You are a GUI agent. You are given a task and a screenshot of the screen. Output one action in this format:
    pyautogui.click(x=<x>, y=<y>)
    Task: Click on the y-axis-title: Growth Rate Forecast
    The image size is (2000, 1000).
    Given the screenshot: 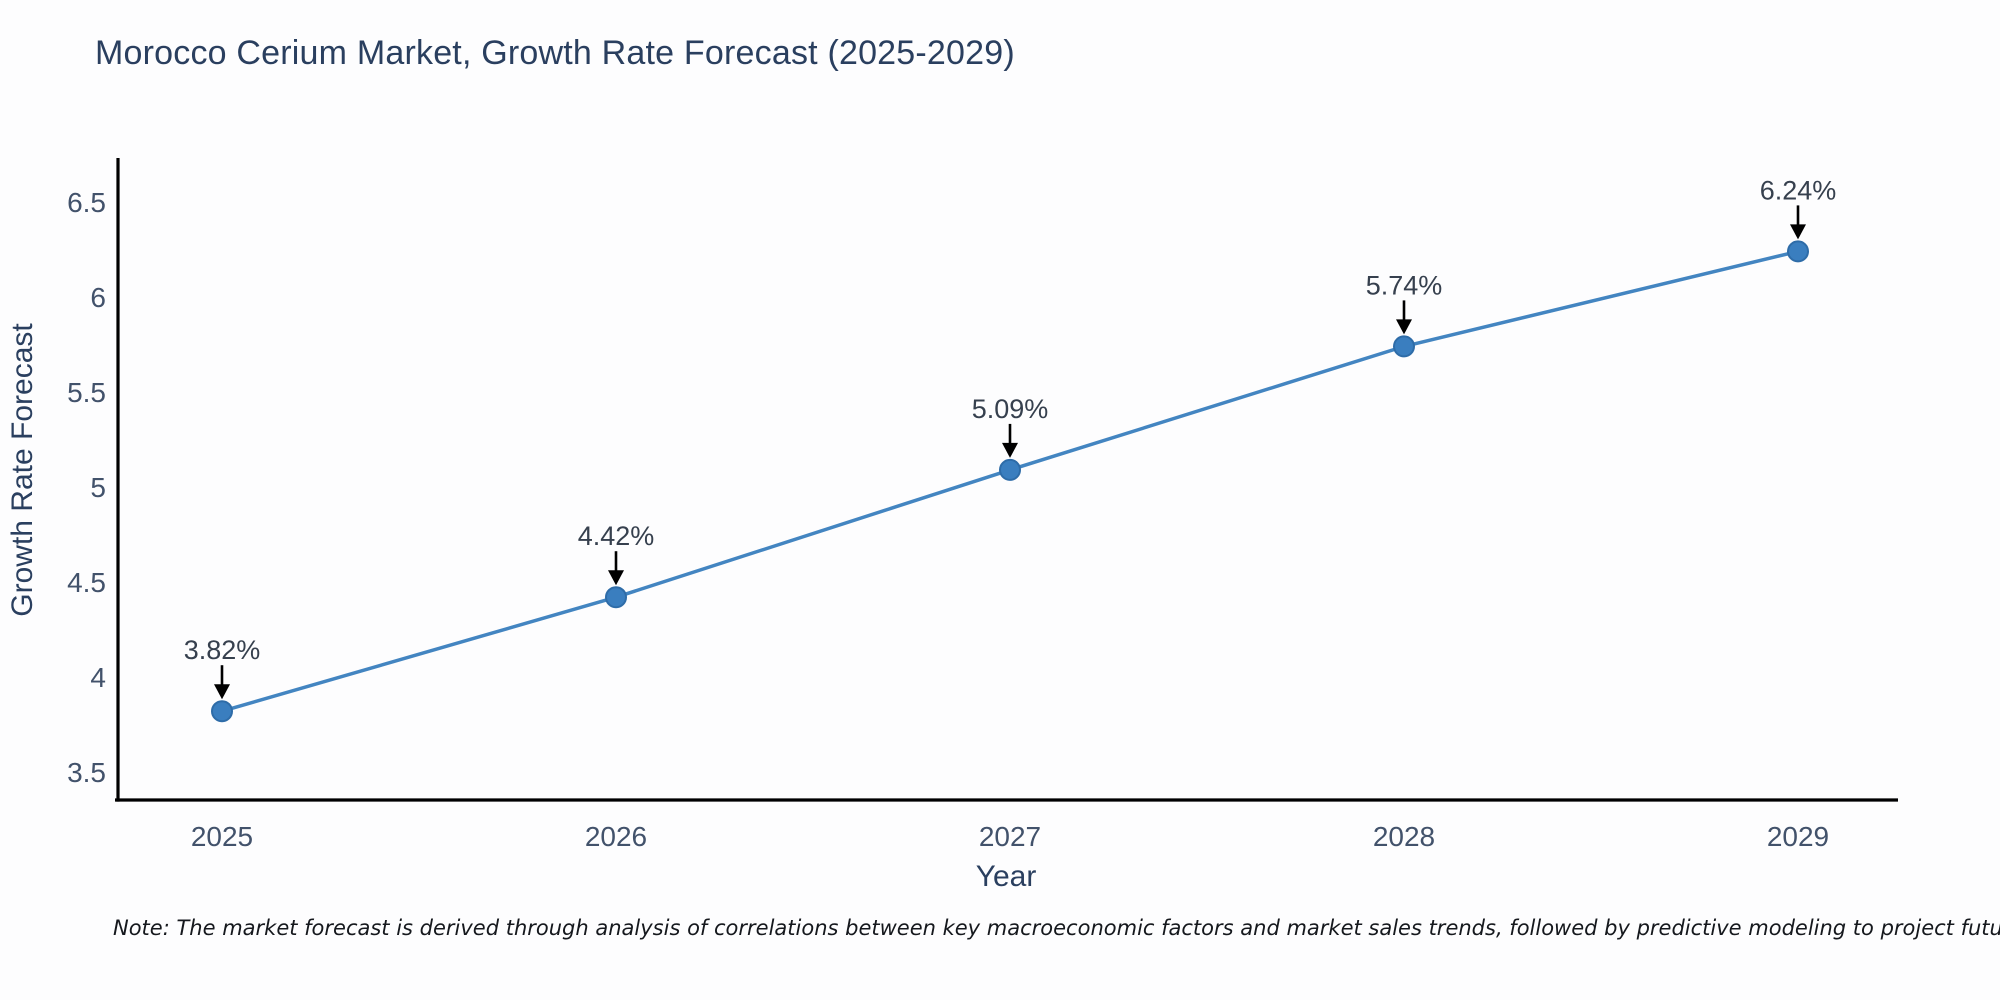 What is the action you would take?
    pyautogui.click(x=22, y=470)
    